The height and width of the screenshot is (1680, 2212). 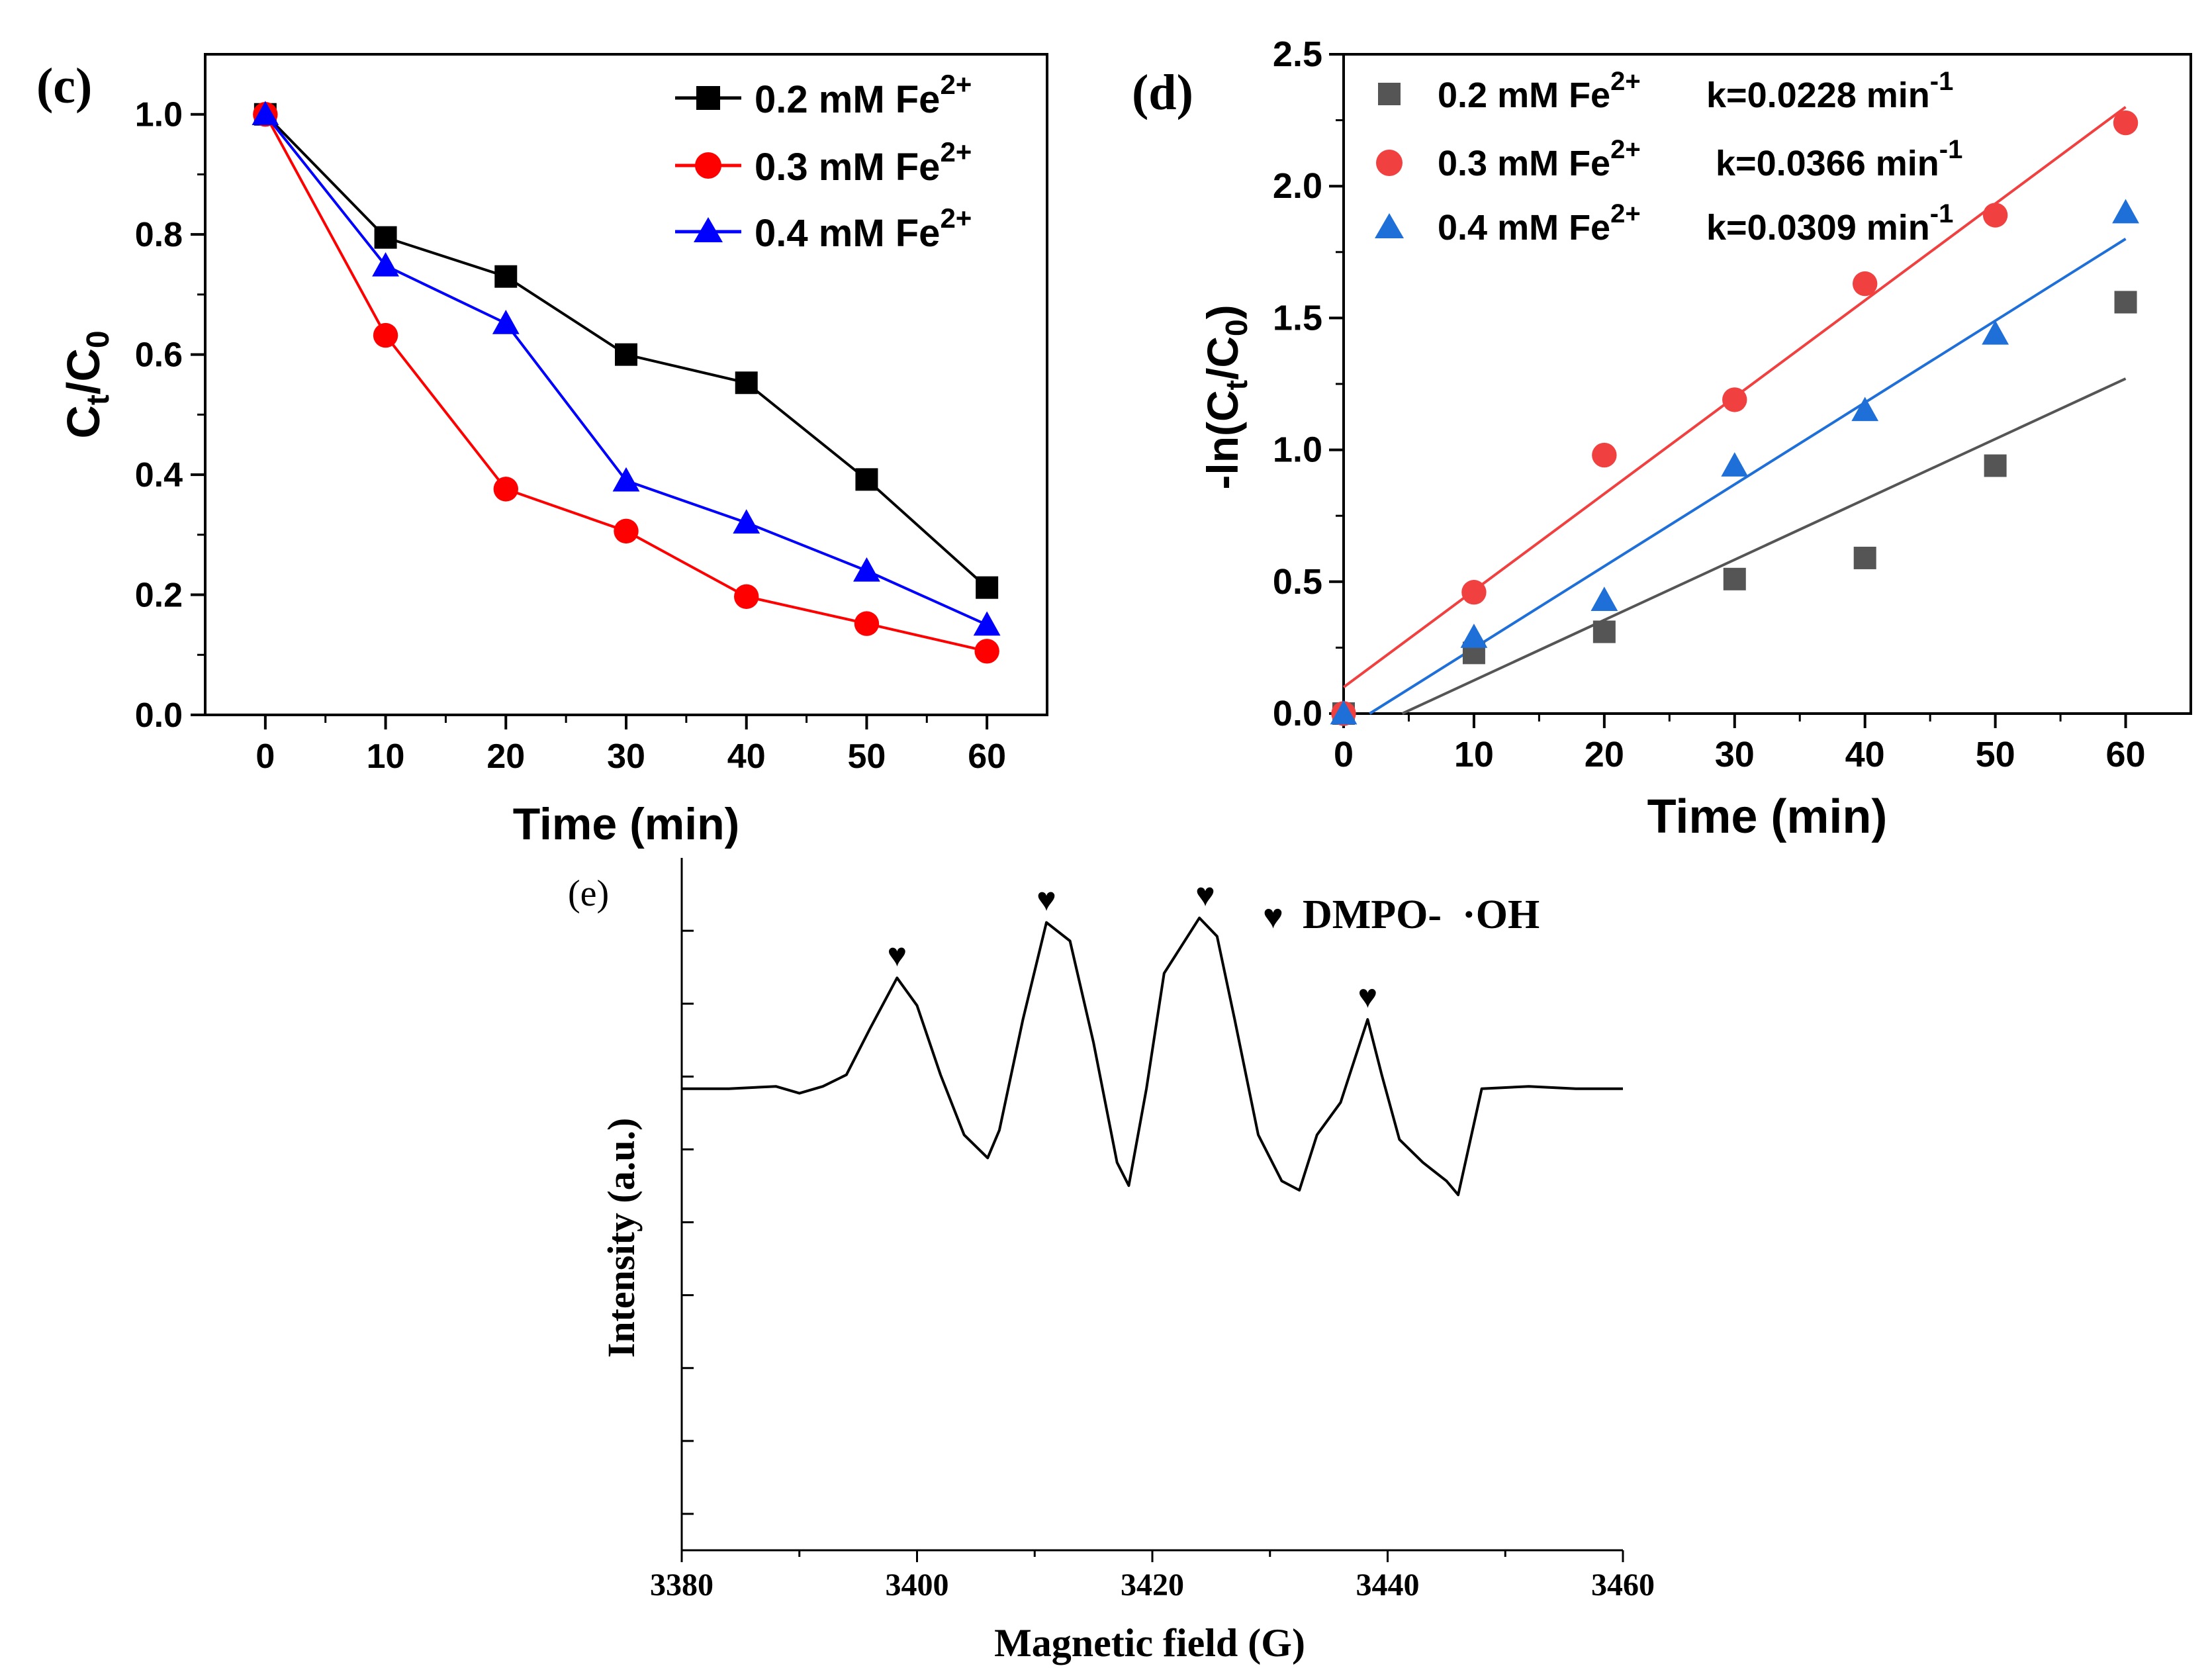 What do you see at coordinates (1767, 816) in the screenshot?
I see `panel-d-x-axis-label: Time (min)` at bounding box center [1767, 816].